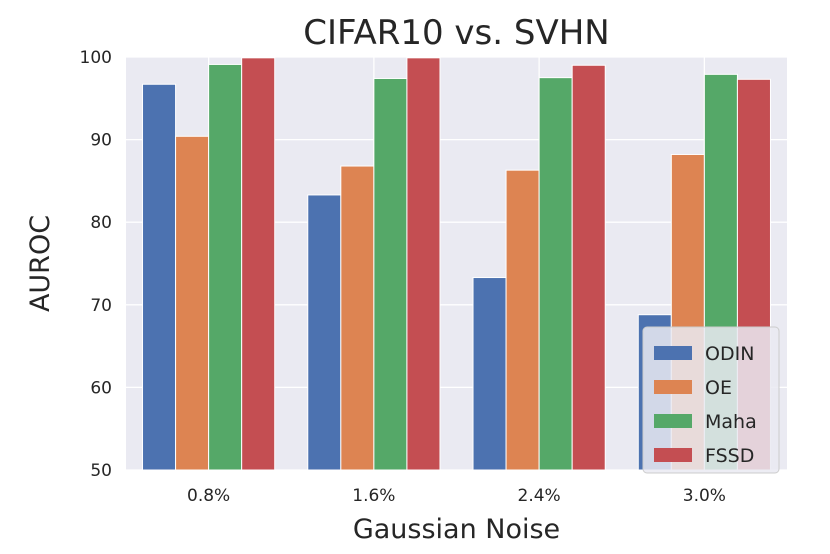 Image resolution: width=830 pixels, height=554 pixels. I want to click on chart-title: CIFAR10 vs. SVHN, so click(456, 33).